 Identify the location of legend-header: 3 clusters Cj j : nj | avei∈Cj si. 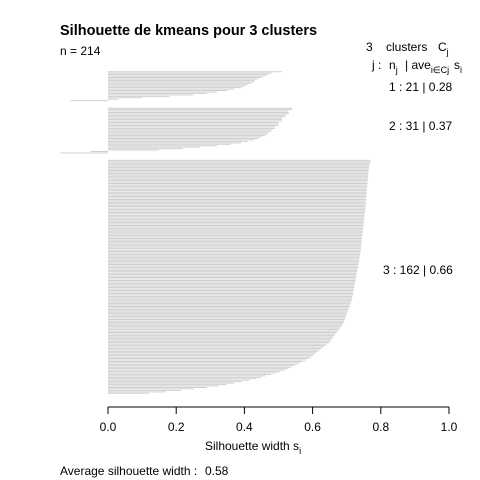
(414, 57).